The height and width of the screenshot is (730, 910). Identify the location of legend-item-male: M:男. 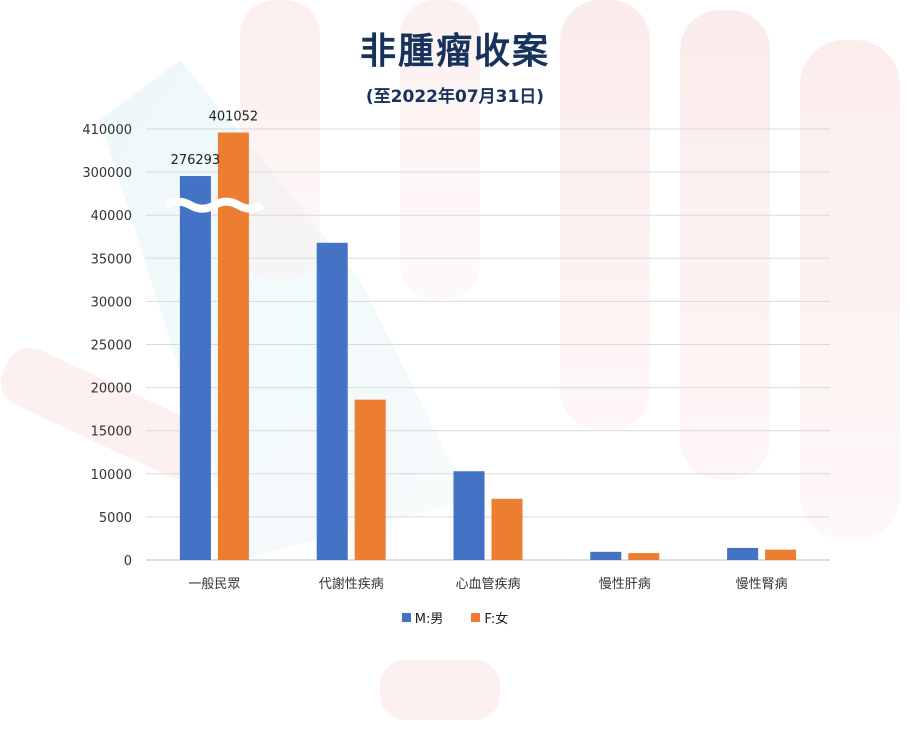
(422, 617).